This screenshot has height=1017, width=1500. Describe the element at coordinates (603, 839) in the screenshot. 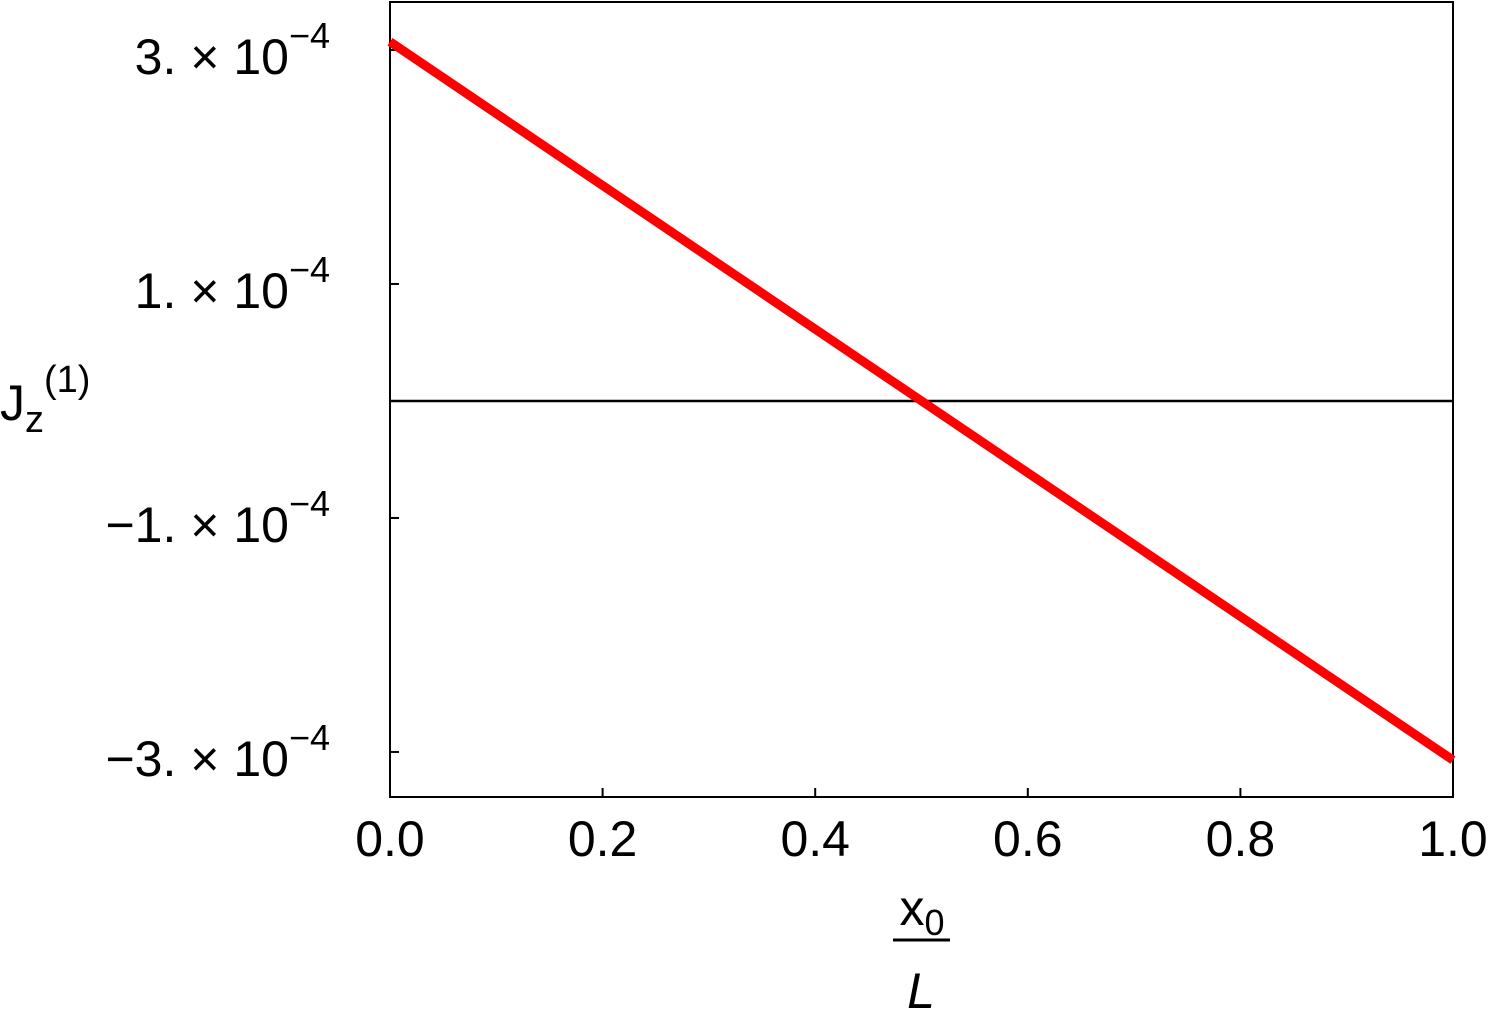

I see `x-tick-label: 0.2` at that location.